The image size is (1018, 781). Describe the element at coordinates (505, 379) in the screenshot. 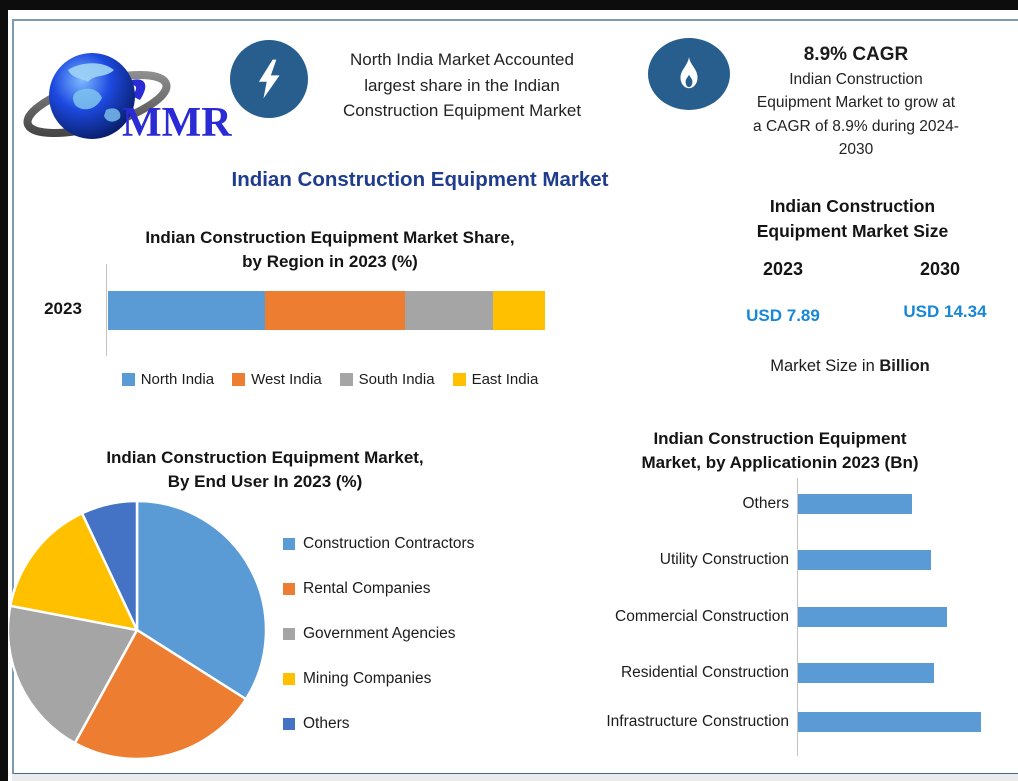

I see `legend-label: East India` at that location.